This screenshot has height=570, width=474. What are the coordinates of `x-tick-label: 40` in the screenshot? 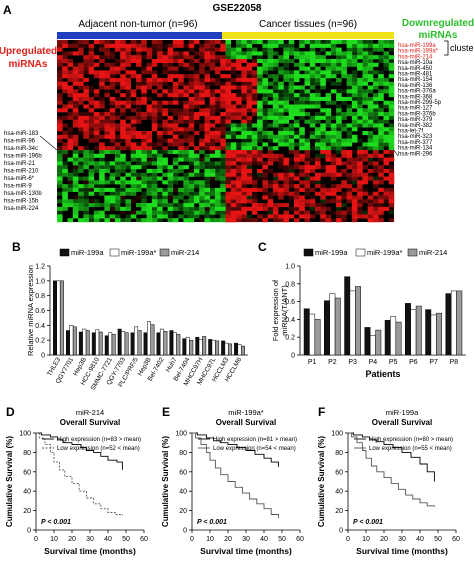 It's located at (108, 539).